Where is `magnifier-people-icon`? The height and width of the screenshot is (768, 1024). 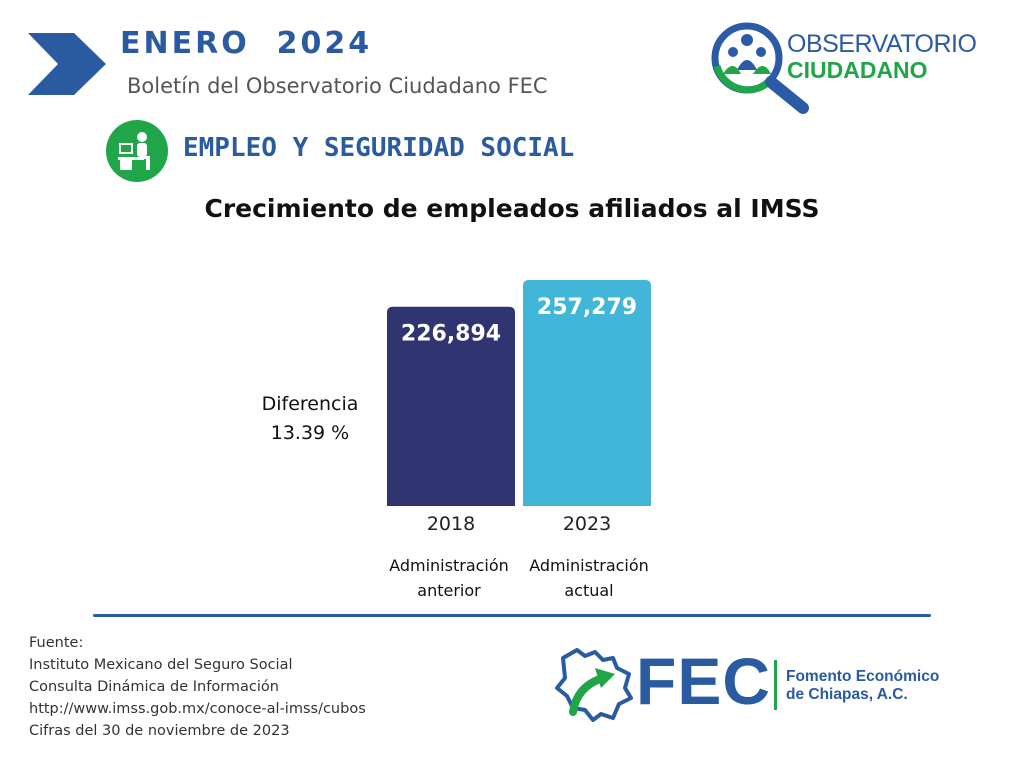
magnifier-people-icon is located at coordinates (760, 68).